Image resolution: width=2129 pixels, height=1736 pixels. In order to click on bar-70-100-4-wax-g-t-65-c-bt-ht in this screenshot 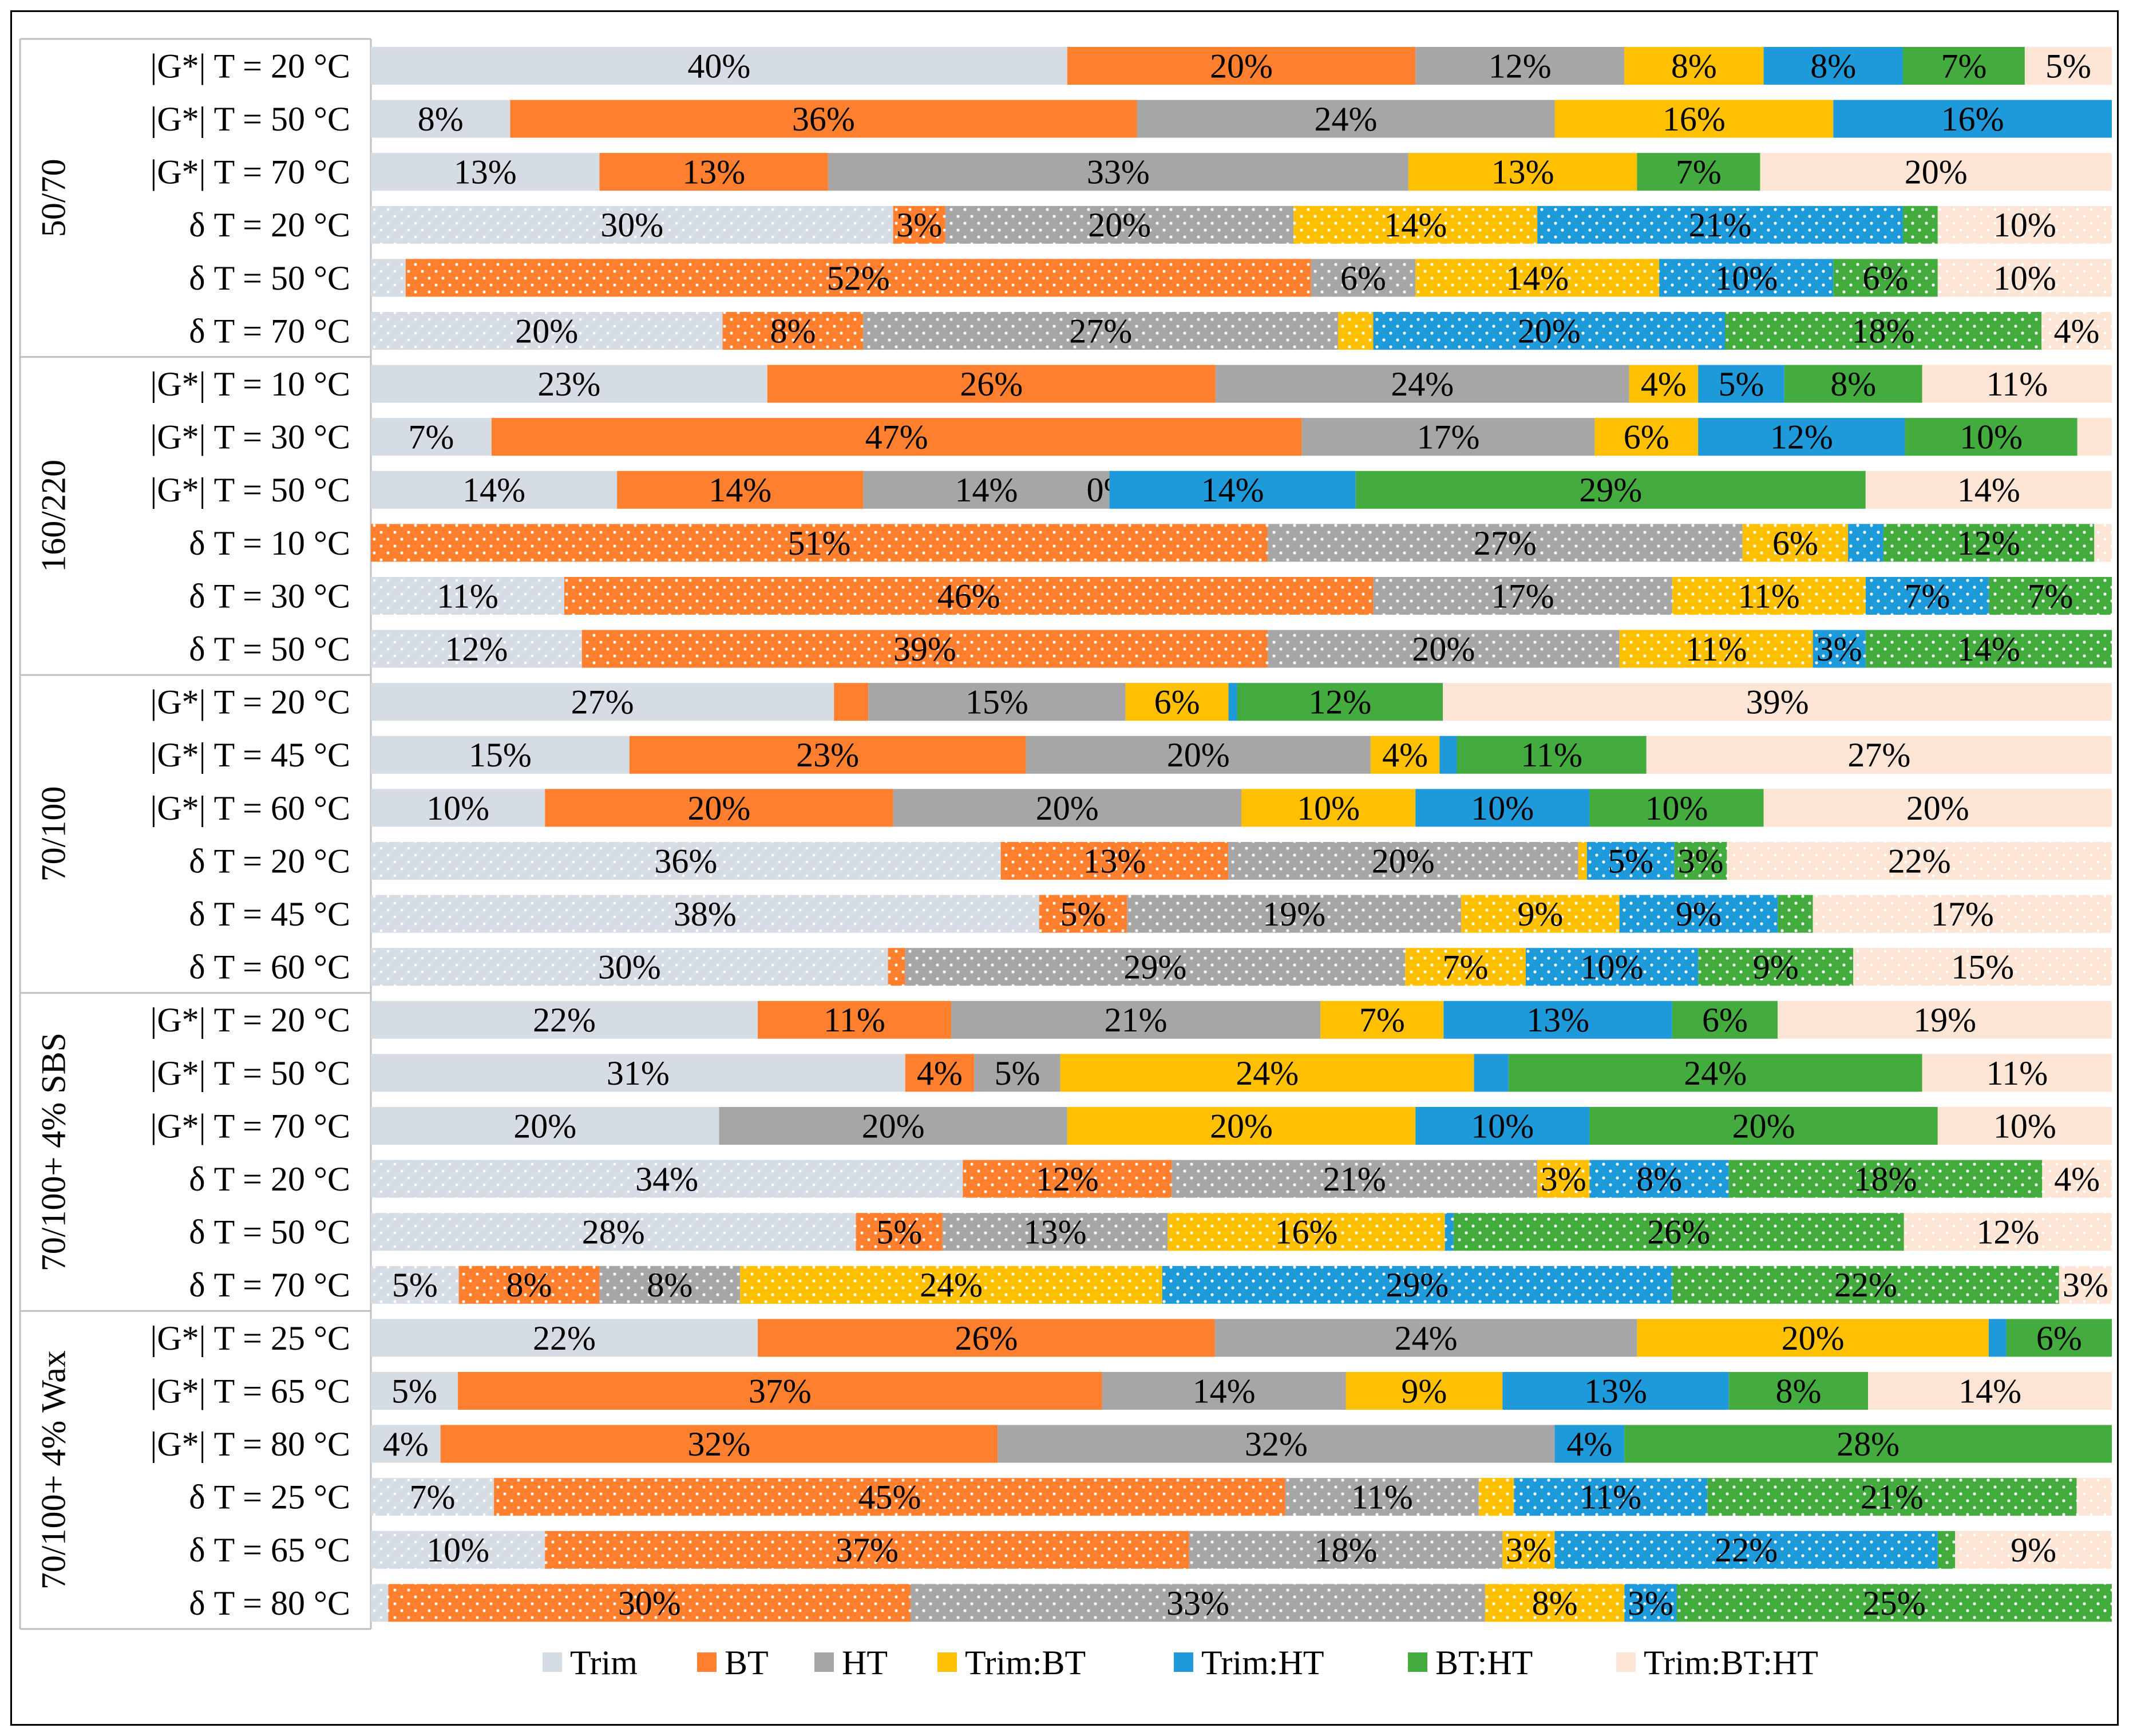, I will do `click(1798, 1391)`.